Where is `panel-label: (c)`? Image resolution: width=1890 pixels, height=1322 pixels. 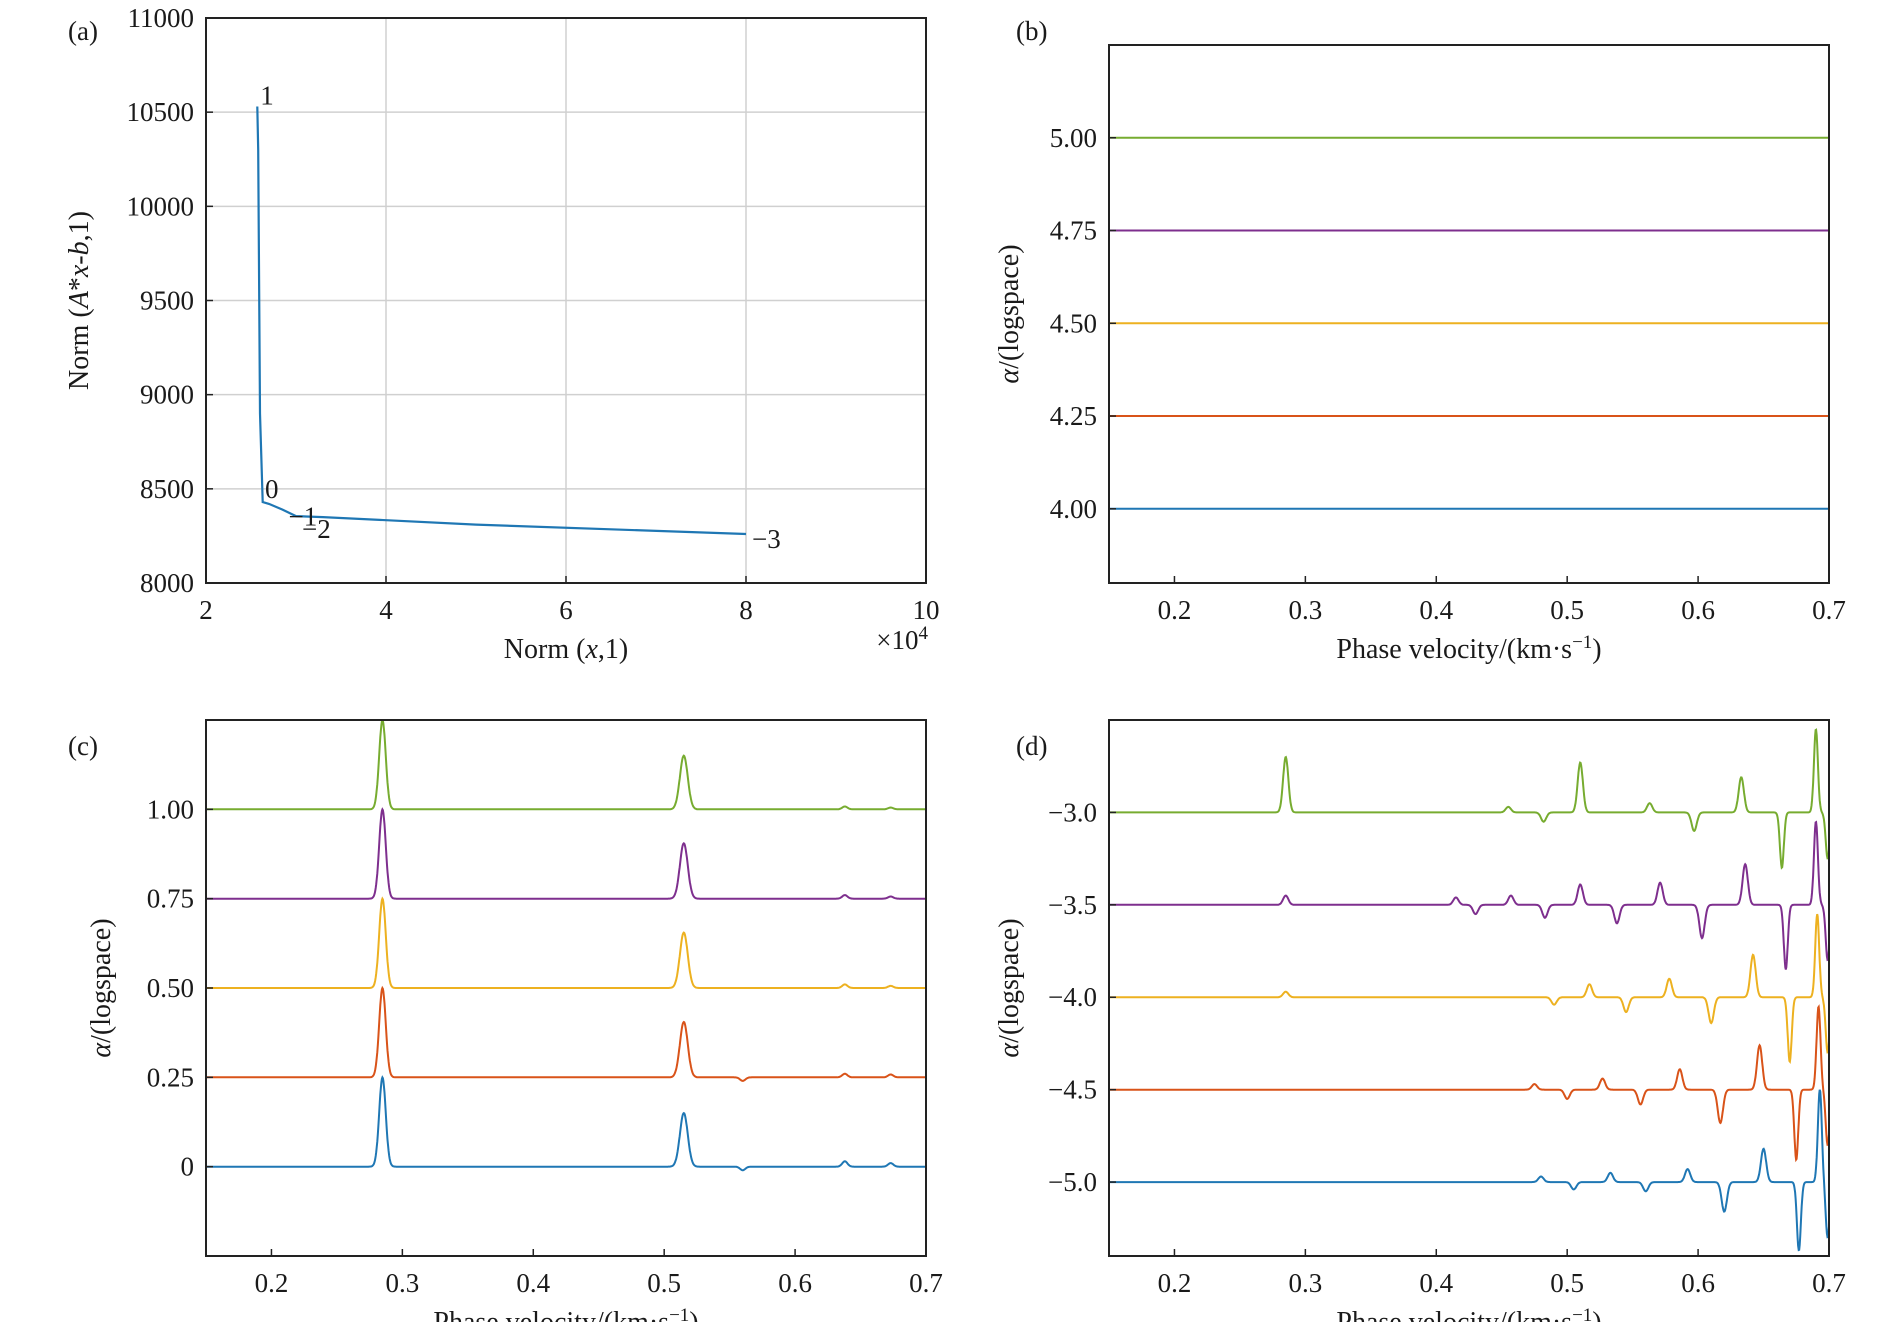
panel-label: (c) is located at coordinates (83, 746).